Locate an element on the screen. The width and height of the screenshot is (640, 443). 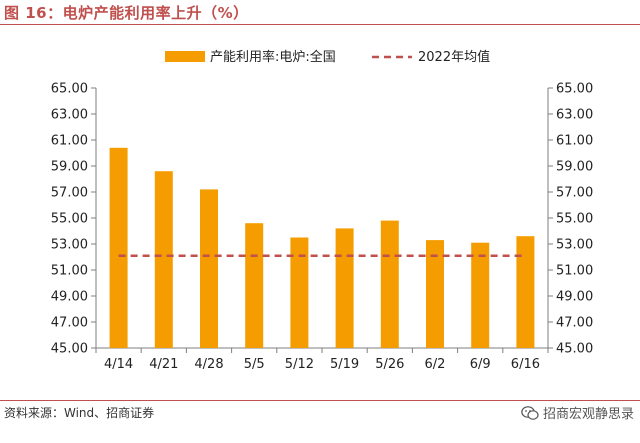
legend-label-avg-line: 2022年均值 is located at coordinates (454, 57).